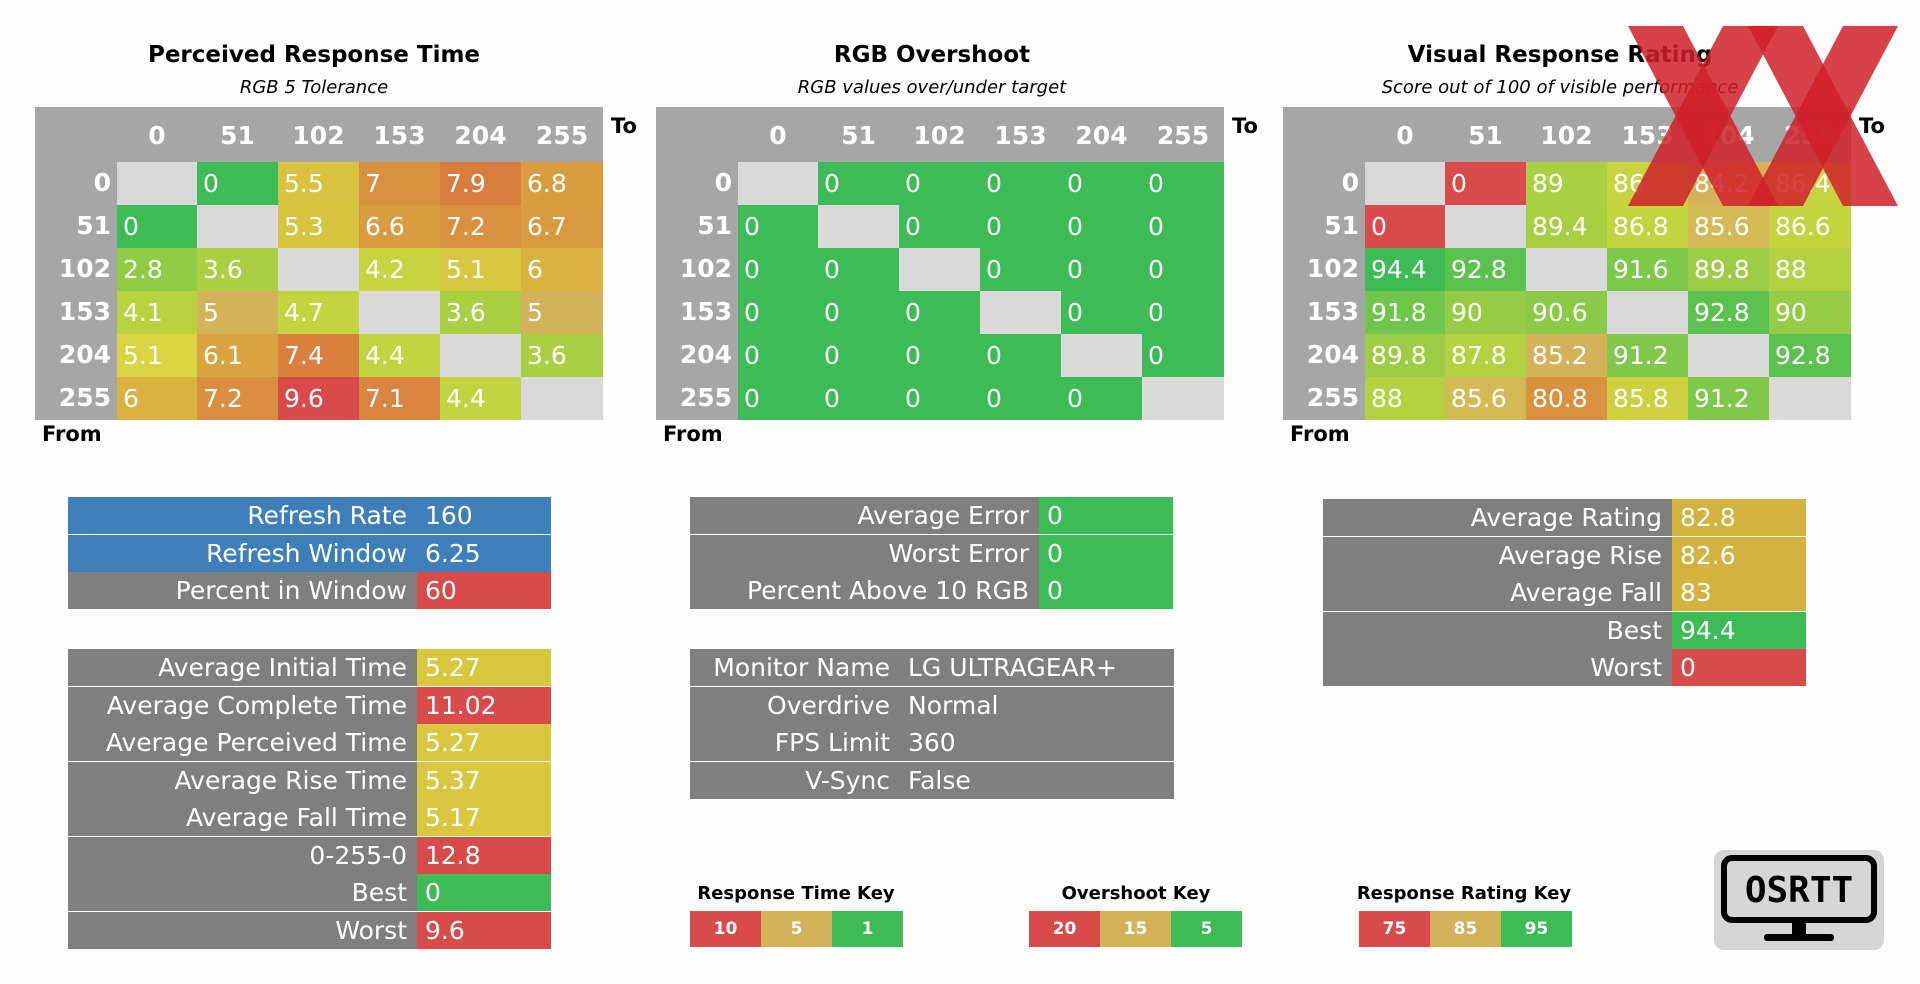 The width and height of the screenshot is (1920, 984). What do you see at coordinates (1485, 355) in the screenshot?
I see `heatmap-cell: 87.8` at bounding box center [1485, 355].